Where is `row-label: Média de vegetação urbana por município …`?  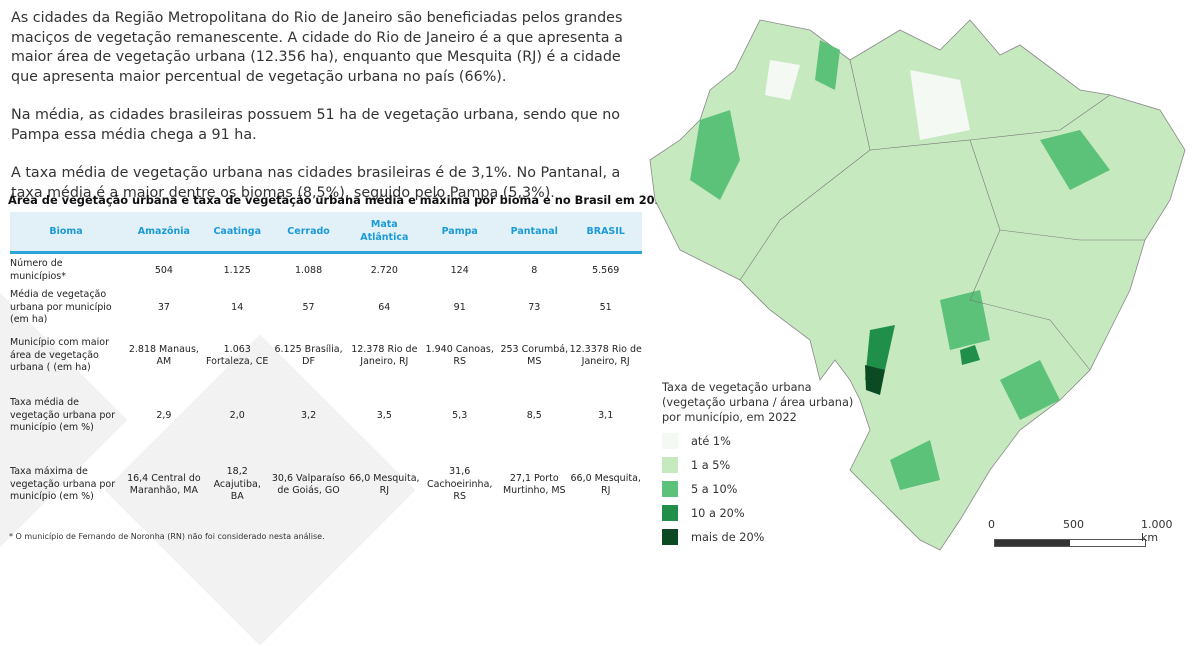
row-label: Média de vegetação urbana por município … is located at coordinates (61, 307).